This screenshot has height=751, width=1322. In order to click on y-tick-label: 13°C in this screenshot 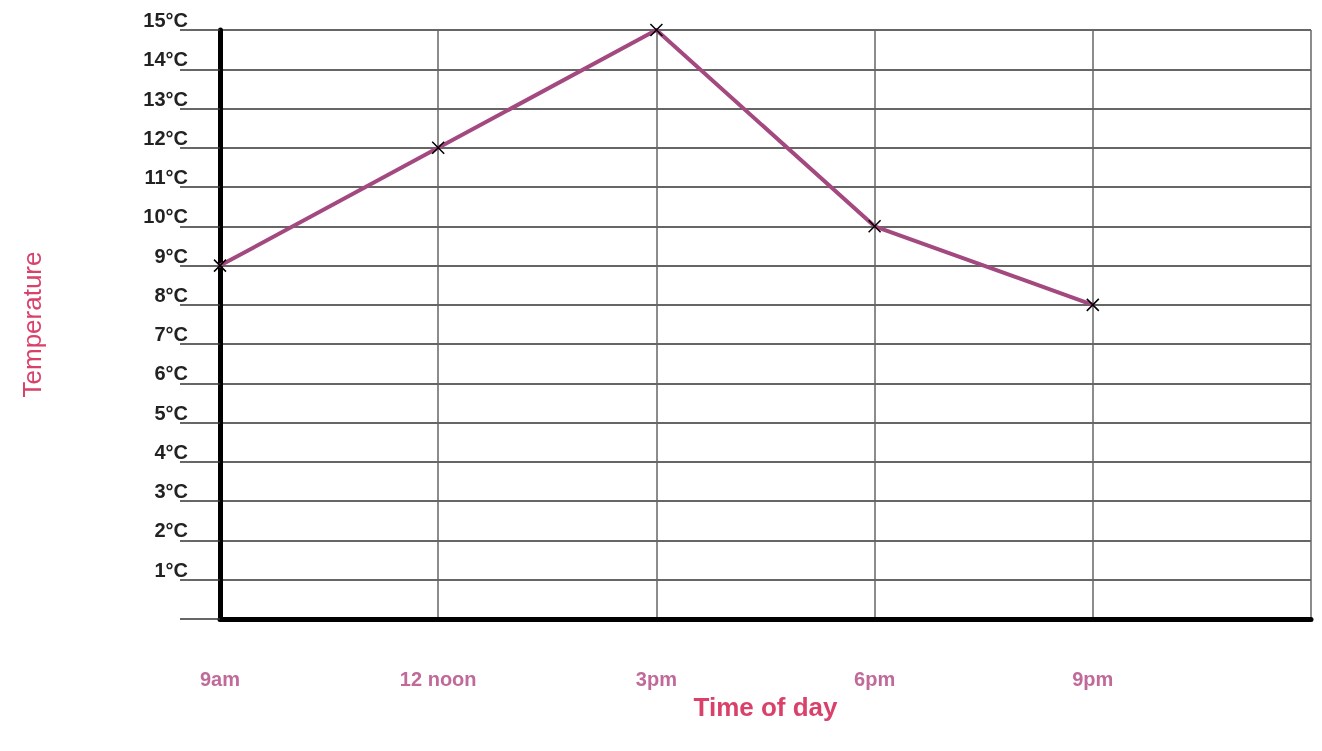, I will do `click(165, 98)`.